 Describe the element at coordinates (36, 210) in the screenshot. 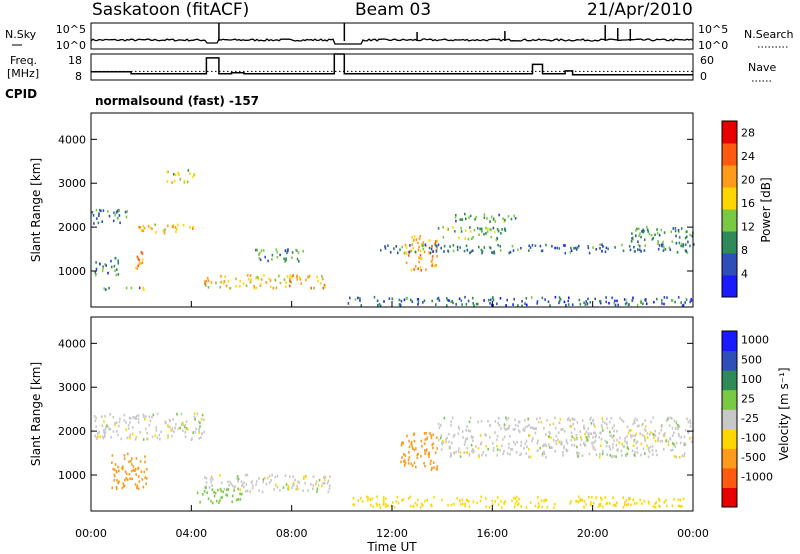

I see `power-y-label: Slant Range [km]` at that location.